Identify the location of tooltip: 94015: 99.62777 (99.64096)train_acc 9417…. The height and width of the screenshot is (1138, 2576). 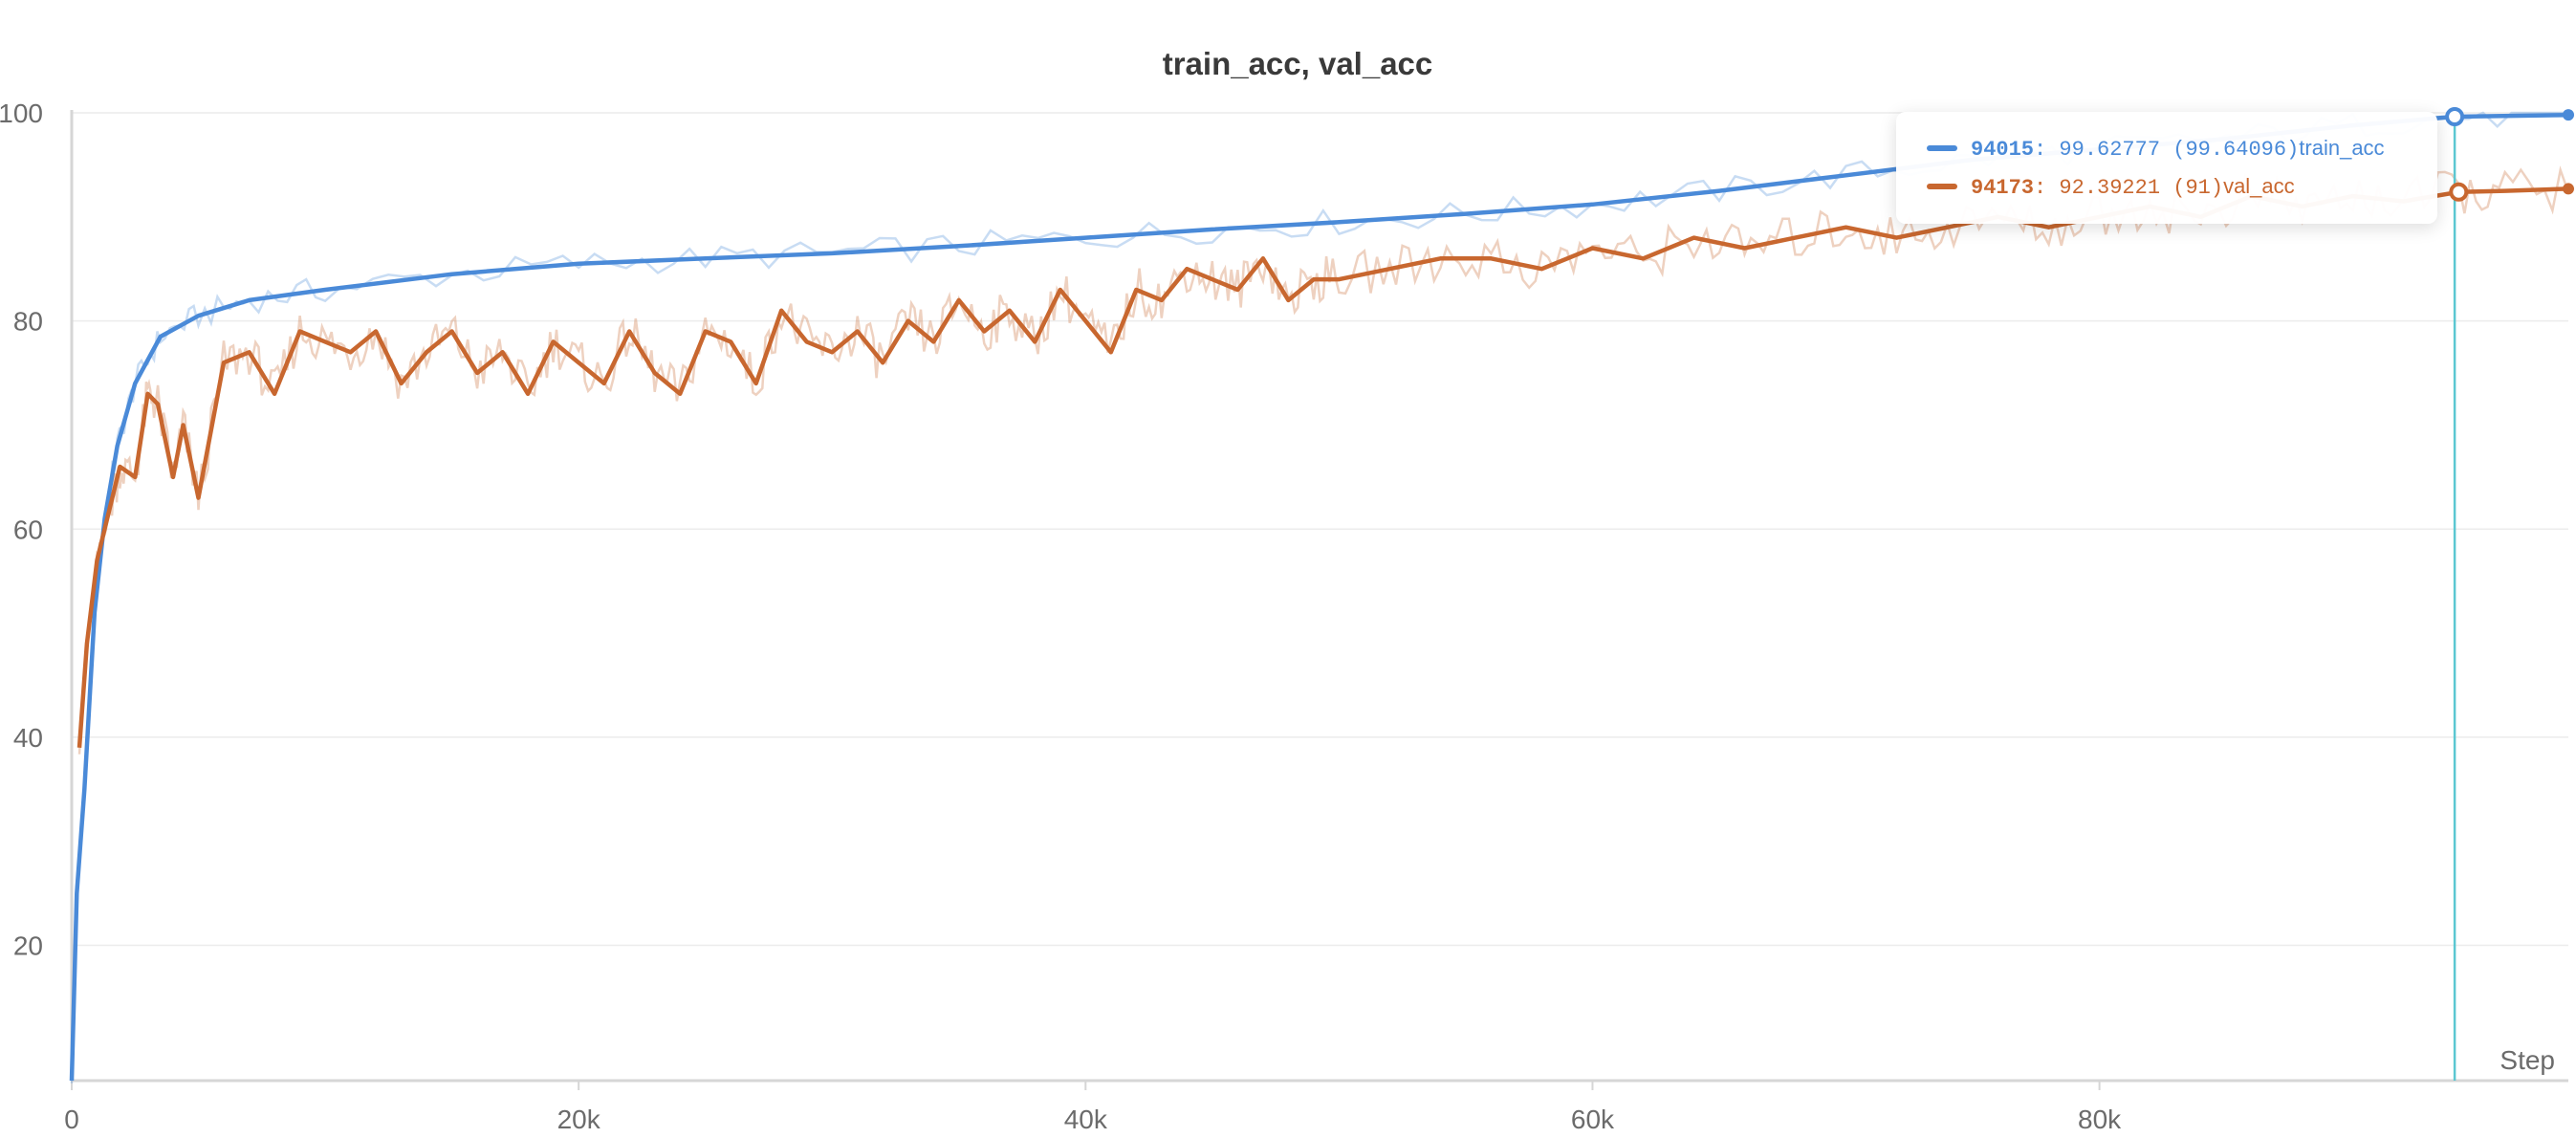
(2166, 168).